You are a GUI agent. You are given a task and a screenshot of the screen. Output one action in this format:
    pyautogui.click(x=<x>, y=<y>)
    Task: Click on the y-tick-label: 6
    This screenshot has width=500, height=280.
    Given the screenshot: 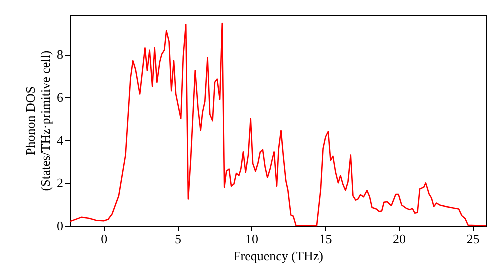 What is the action you would take?
    pyautogui.click(x=60, y=97)
    